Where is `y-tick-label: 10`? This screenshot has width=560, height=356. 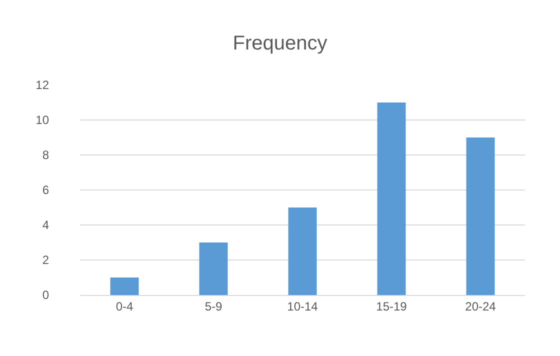 y-tick-label: 10 is located at coordinates (43, 120).